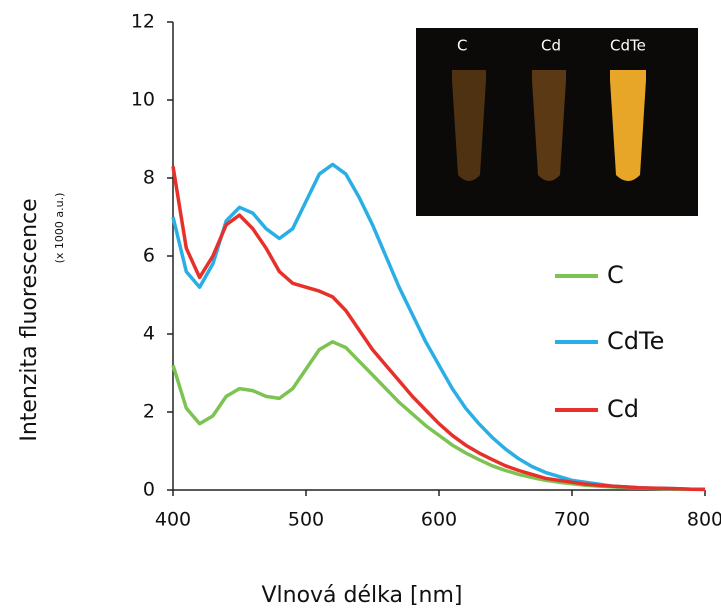  I want to click on x-tick-label: 800, so click(704, 520).